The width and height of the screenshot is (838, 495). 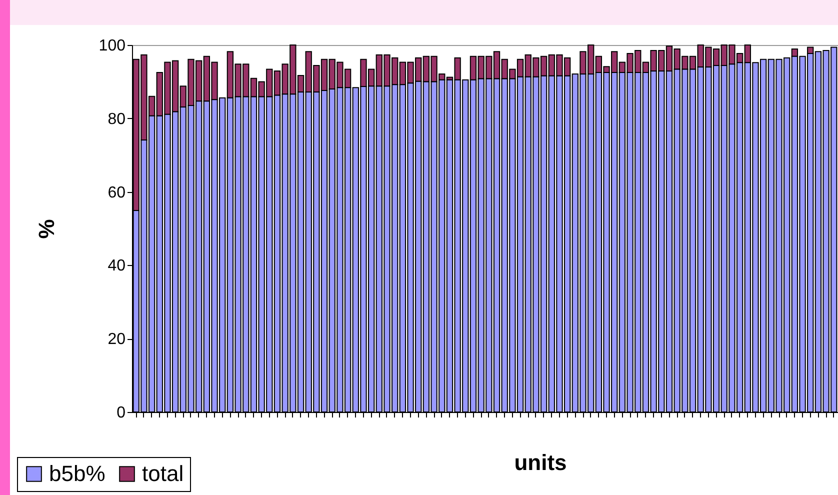 I want to click on y-tick-label: 40, so click(x=117, y=266).